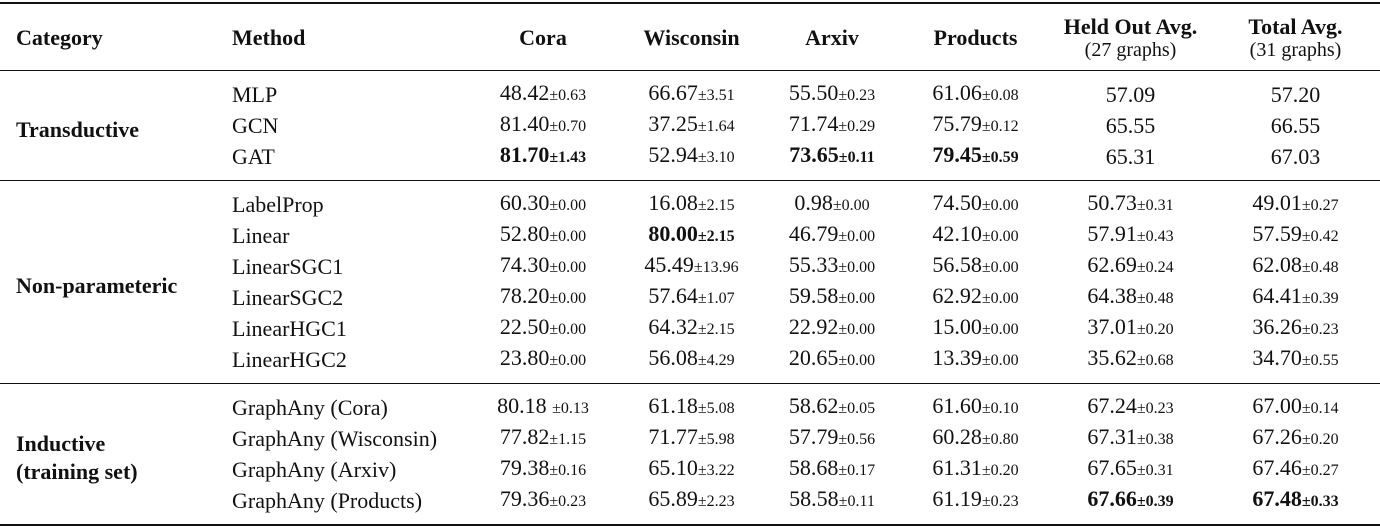  I want to click on score-value: 57.91, so click(1112, 233).